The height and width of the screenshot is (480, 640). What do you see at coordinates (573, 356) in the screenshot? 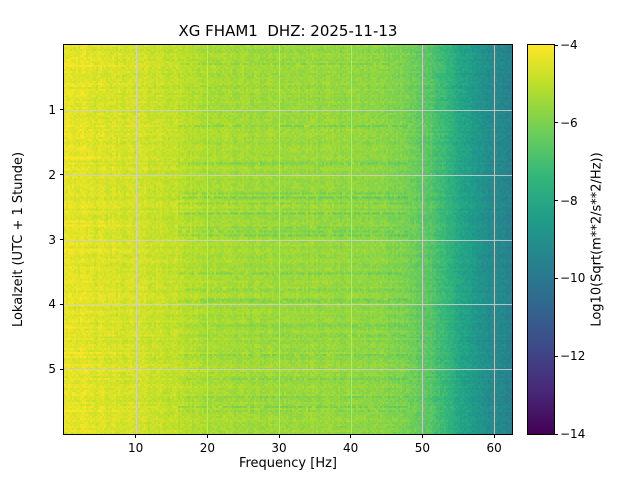
I see `colorbar-tick-label: −12` at bounding box center [573, 356].